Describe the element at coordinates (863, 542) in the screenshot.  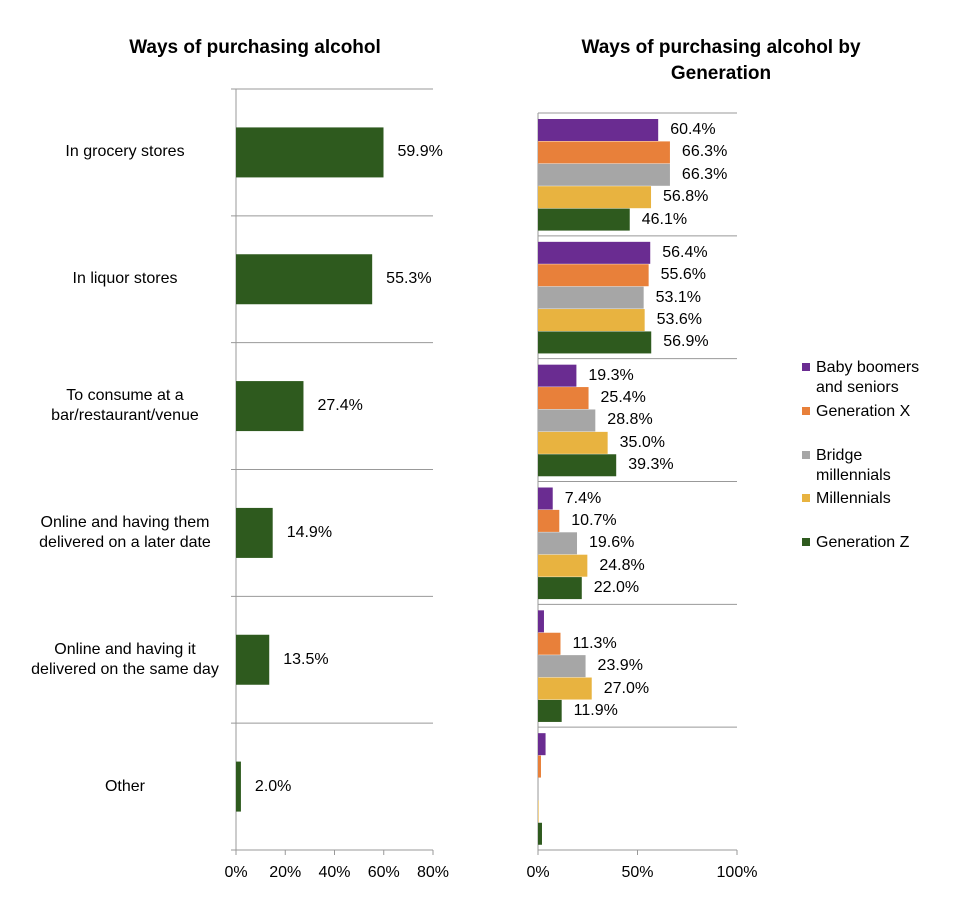
I see `legend-label: Generation Z` at that location.